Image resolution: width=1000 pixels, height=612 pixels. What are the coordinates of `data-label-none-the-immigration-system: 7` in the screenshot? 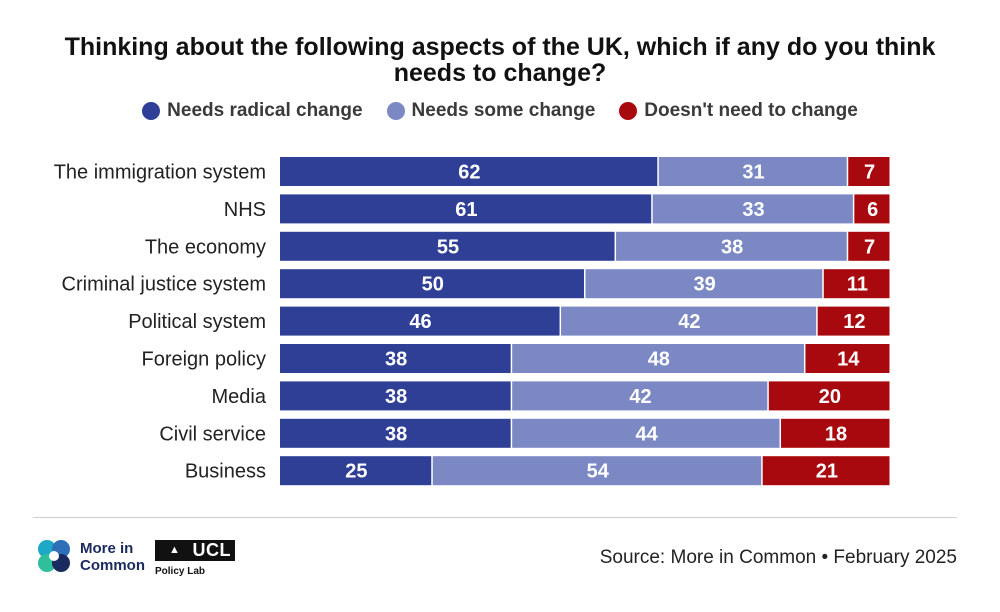 It's located at (869, 173).